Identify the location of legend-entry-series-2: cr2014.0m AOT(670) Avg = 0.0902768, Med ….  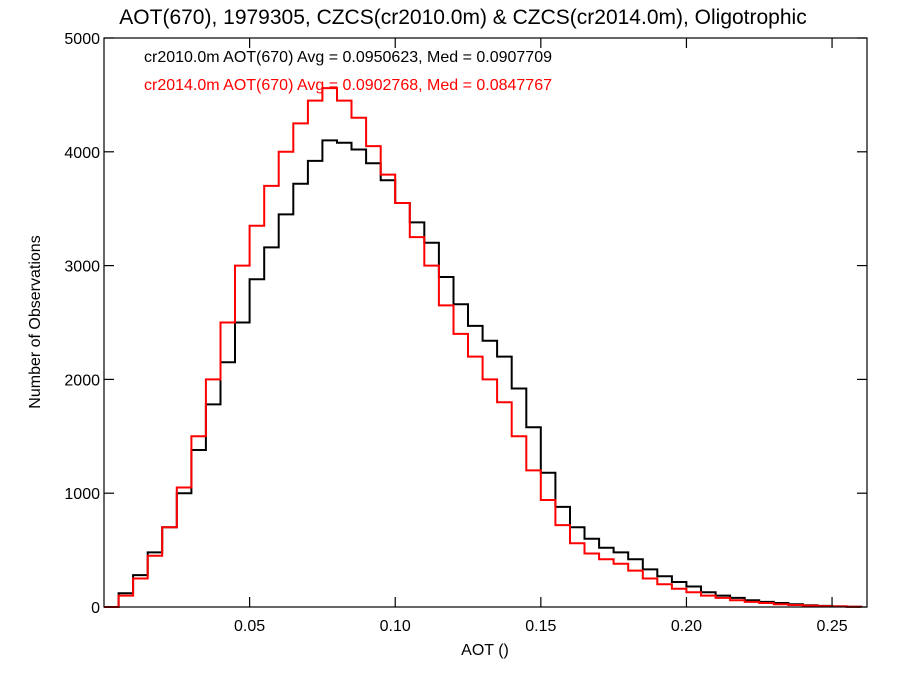
(348, 85).